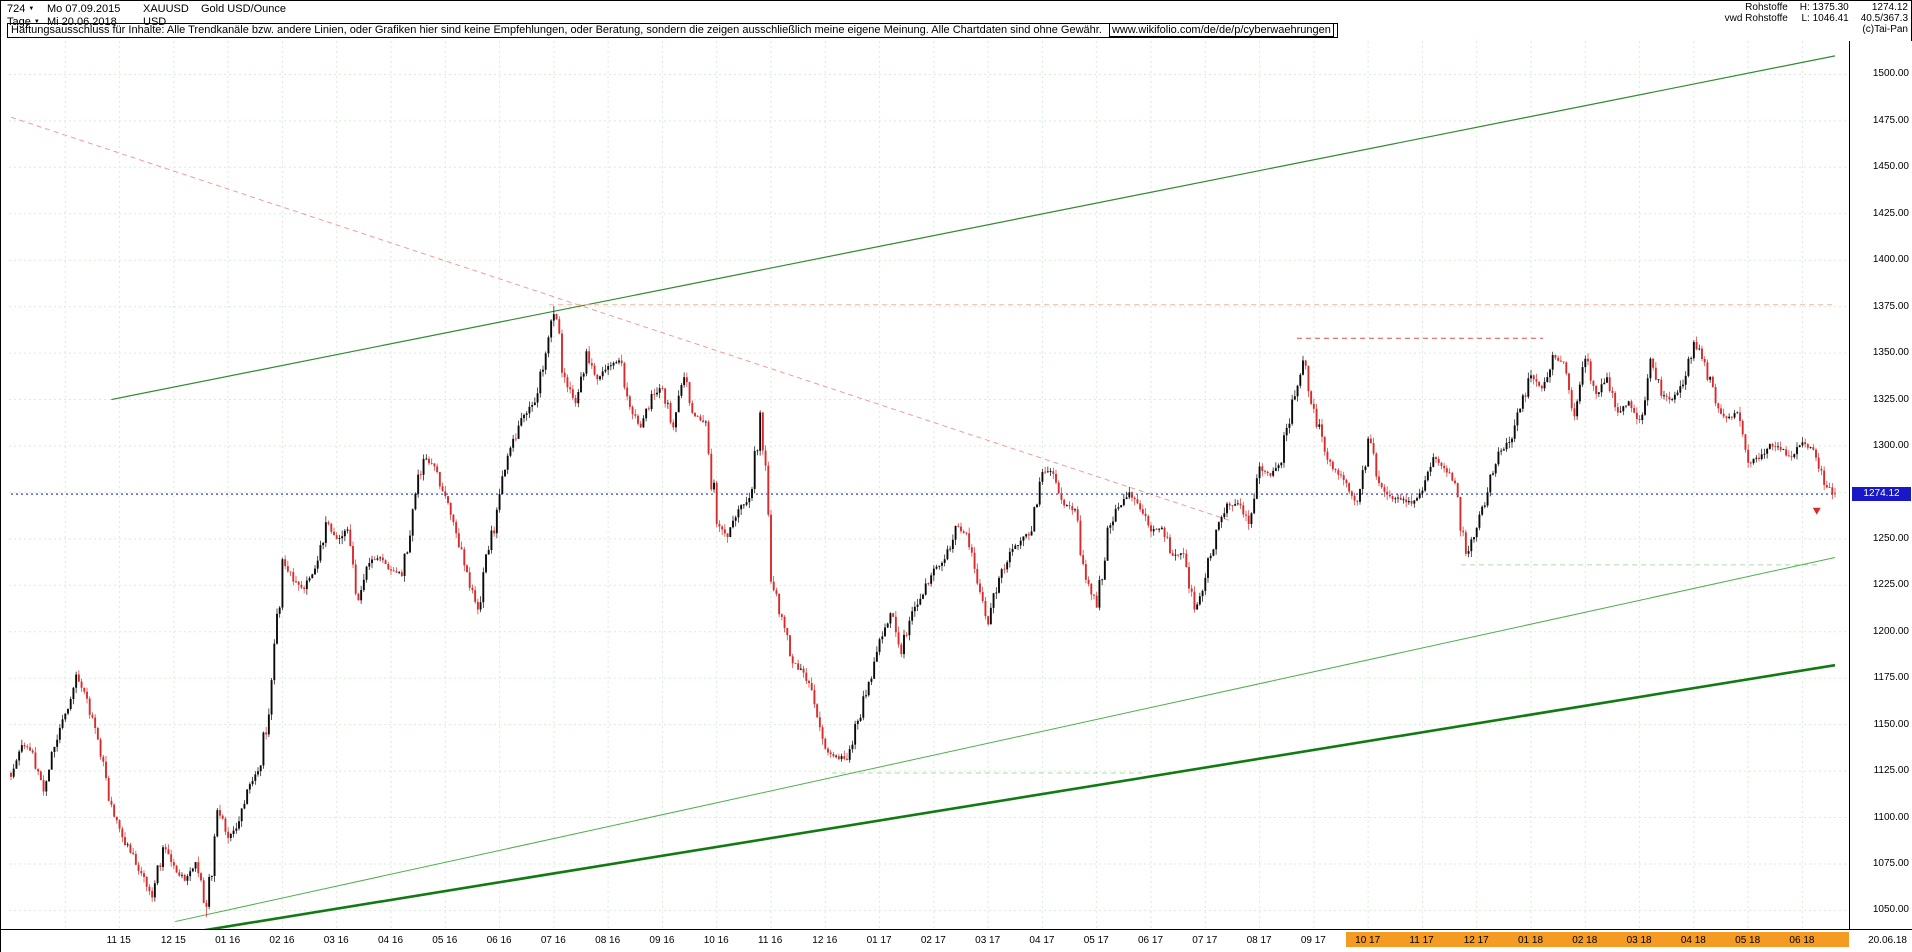 This screenshot has width=1912, height=952. What do you see at coordinates (1816, 511) in the screenshot?
I see `last-price-arrow` at bounding box center [1816, 511].